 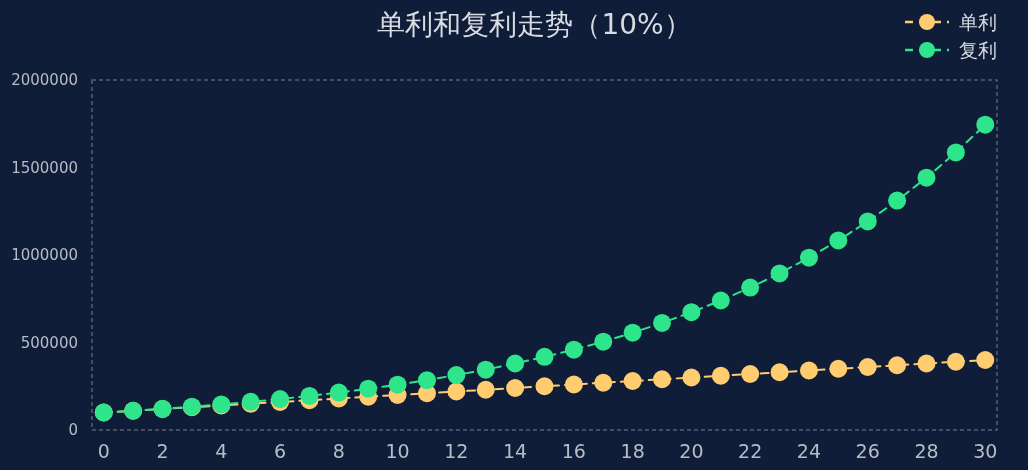 What do you see at coordinates (867, 451) in the screenshot?
I see `x-tick-label: 26` at bounding box center [867, 451].